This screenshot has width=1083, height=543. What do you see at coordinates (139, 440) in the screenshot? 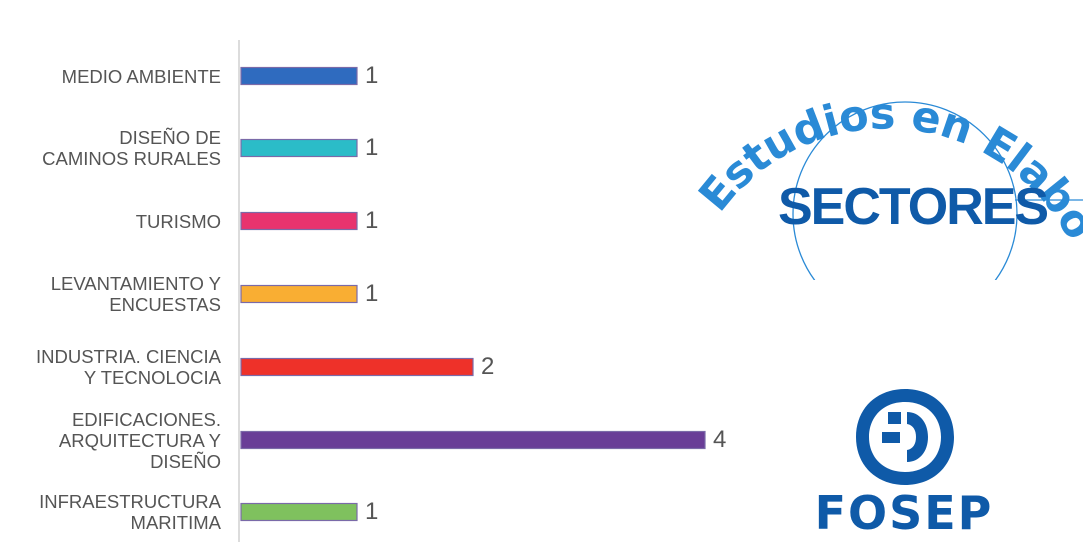
I see `category-label: EDIFICACIONES. ARQUITECTURA Y DISEÑO` at bounding box center [139, 440].